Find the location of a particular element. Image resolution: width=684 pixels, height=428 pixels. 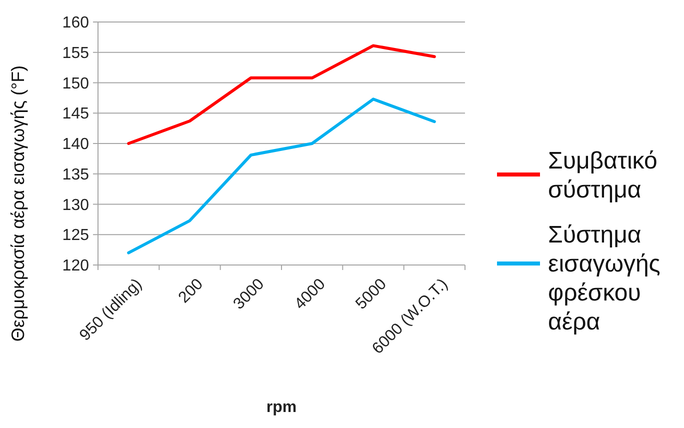

y-tick-label: 140 is located at coordinates (76, 145).